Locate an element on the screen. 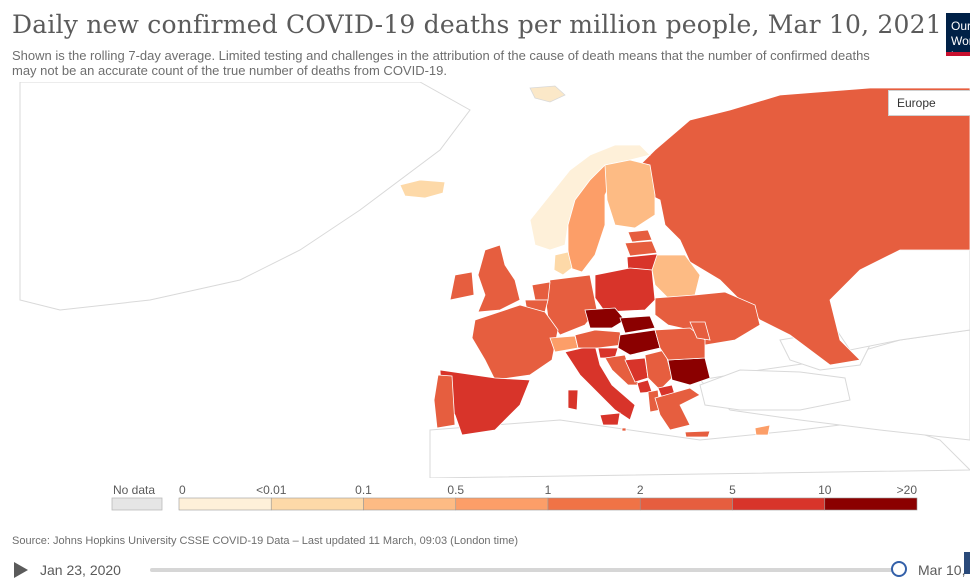 The height and width of the screenshot is (582, 970). timeline-track is located at coordinates (524, 570).